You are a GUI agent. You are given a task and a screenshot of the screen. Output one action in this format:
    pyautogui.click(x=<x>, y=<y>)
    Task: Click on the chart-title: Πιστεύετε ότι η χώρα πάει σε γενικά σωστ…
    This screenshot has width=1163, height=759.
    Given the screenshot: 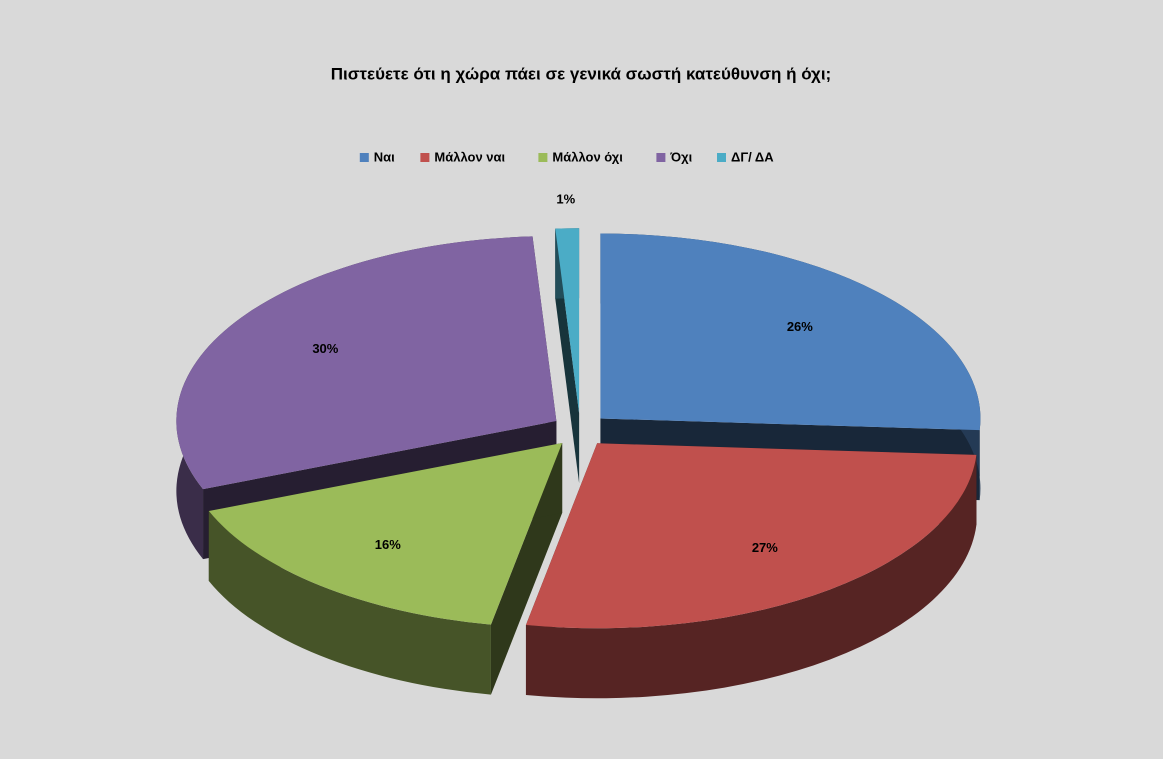 What is the action you would take?
    pyautogui.click(x=581, y=73)
    